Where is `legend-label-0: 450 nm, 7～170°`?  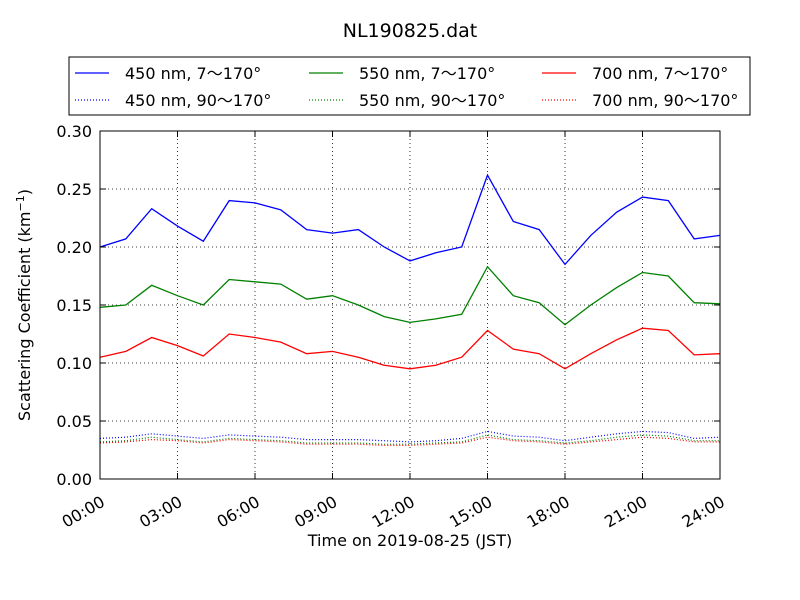 legend-label-0: 450 nm, 7～170° is located at coordinates (193, 73).